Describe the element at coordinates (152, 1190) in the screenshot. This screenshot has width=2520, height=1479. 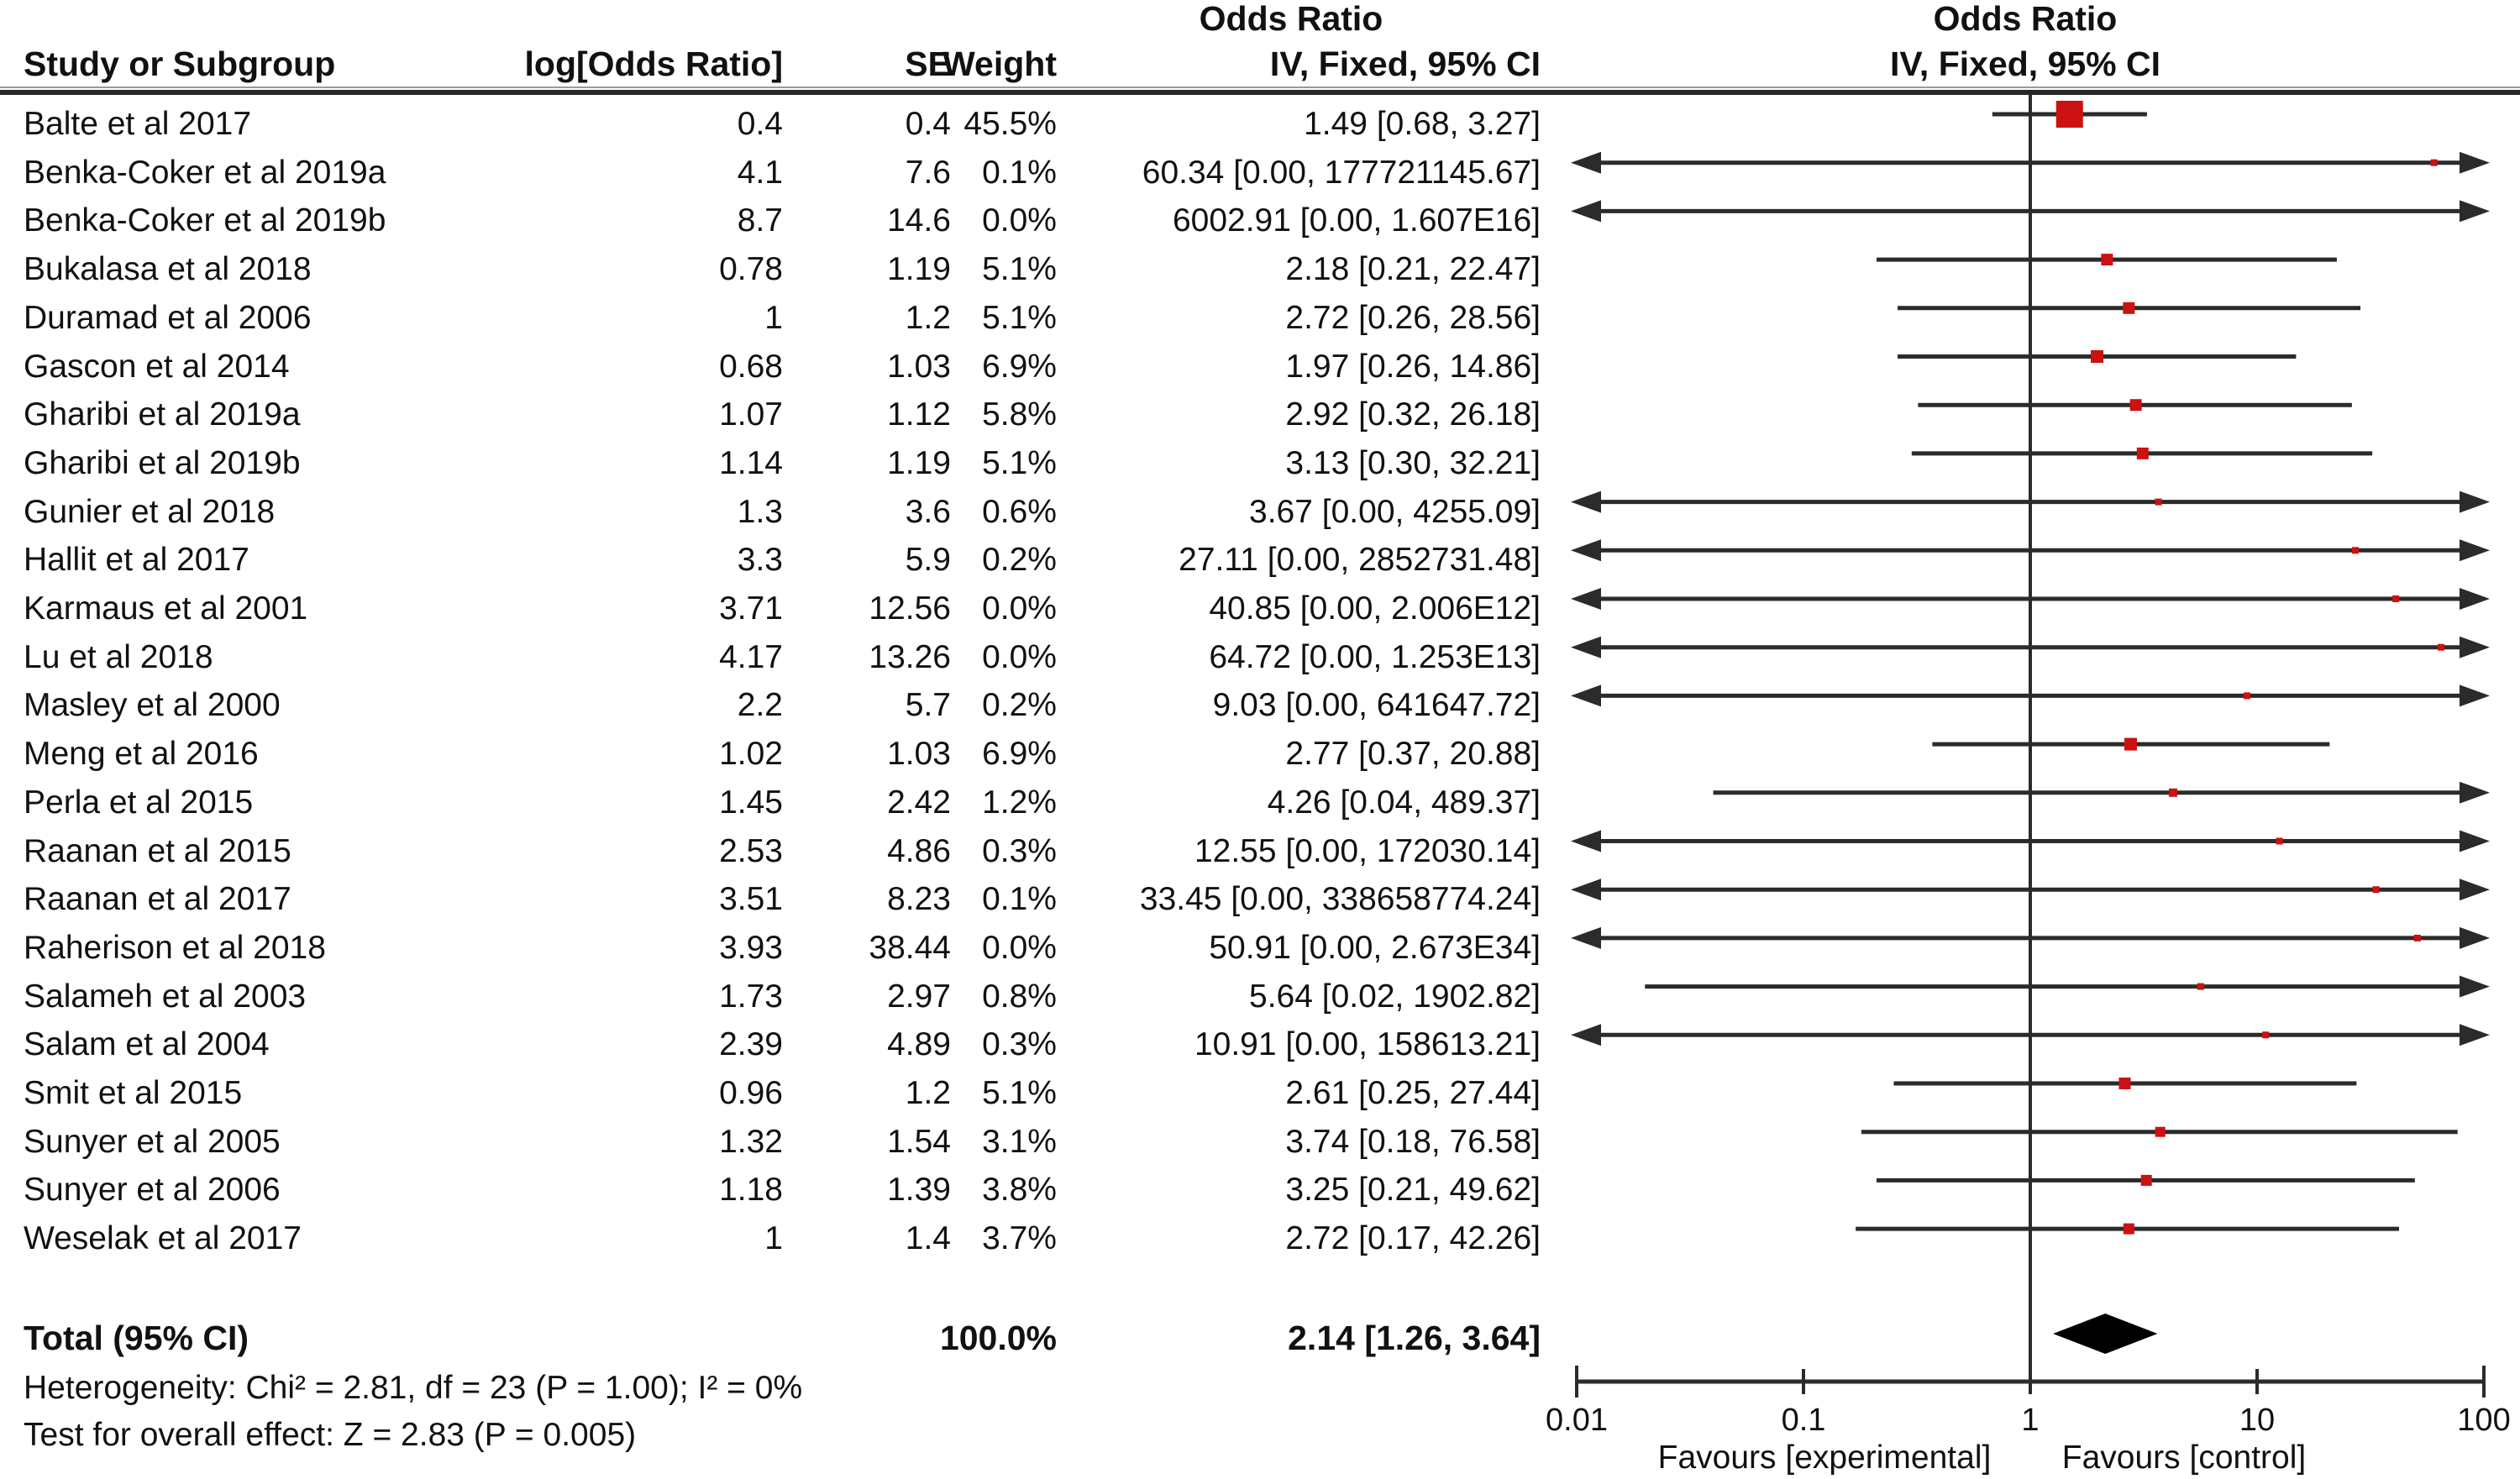
I see `study-name: Sunyer et al 2006` at that location.